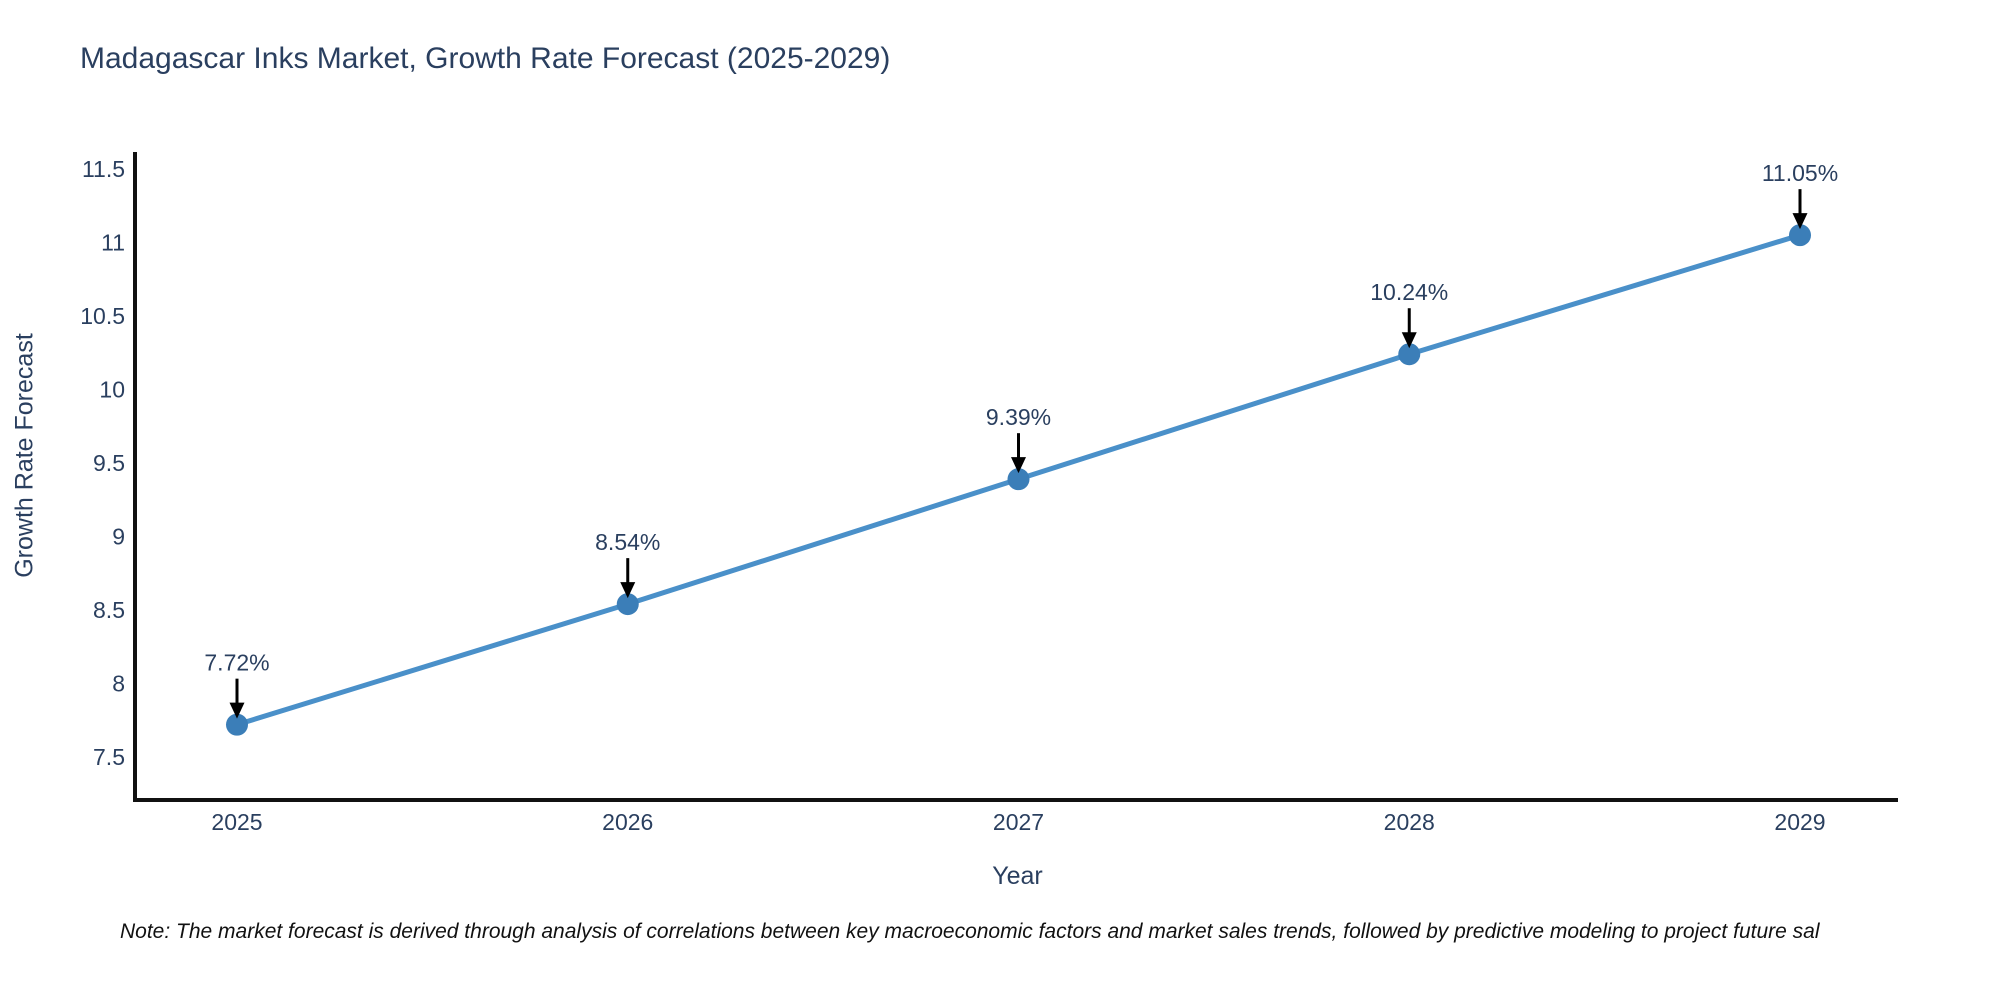 The image size is (2000, 1000). I want to click on x-tick-label: 2027, so click(1018, 822).